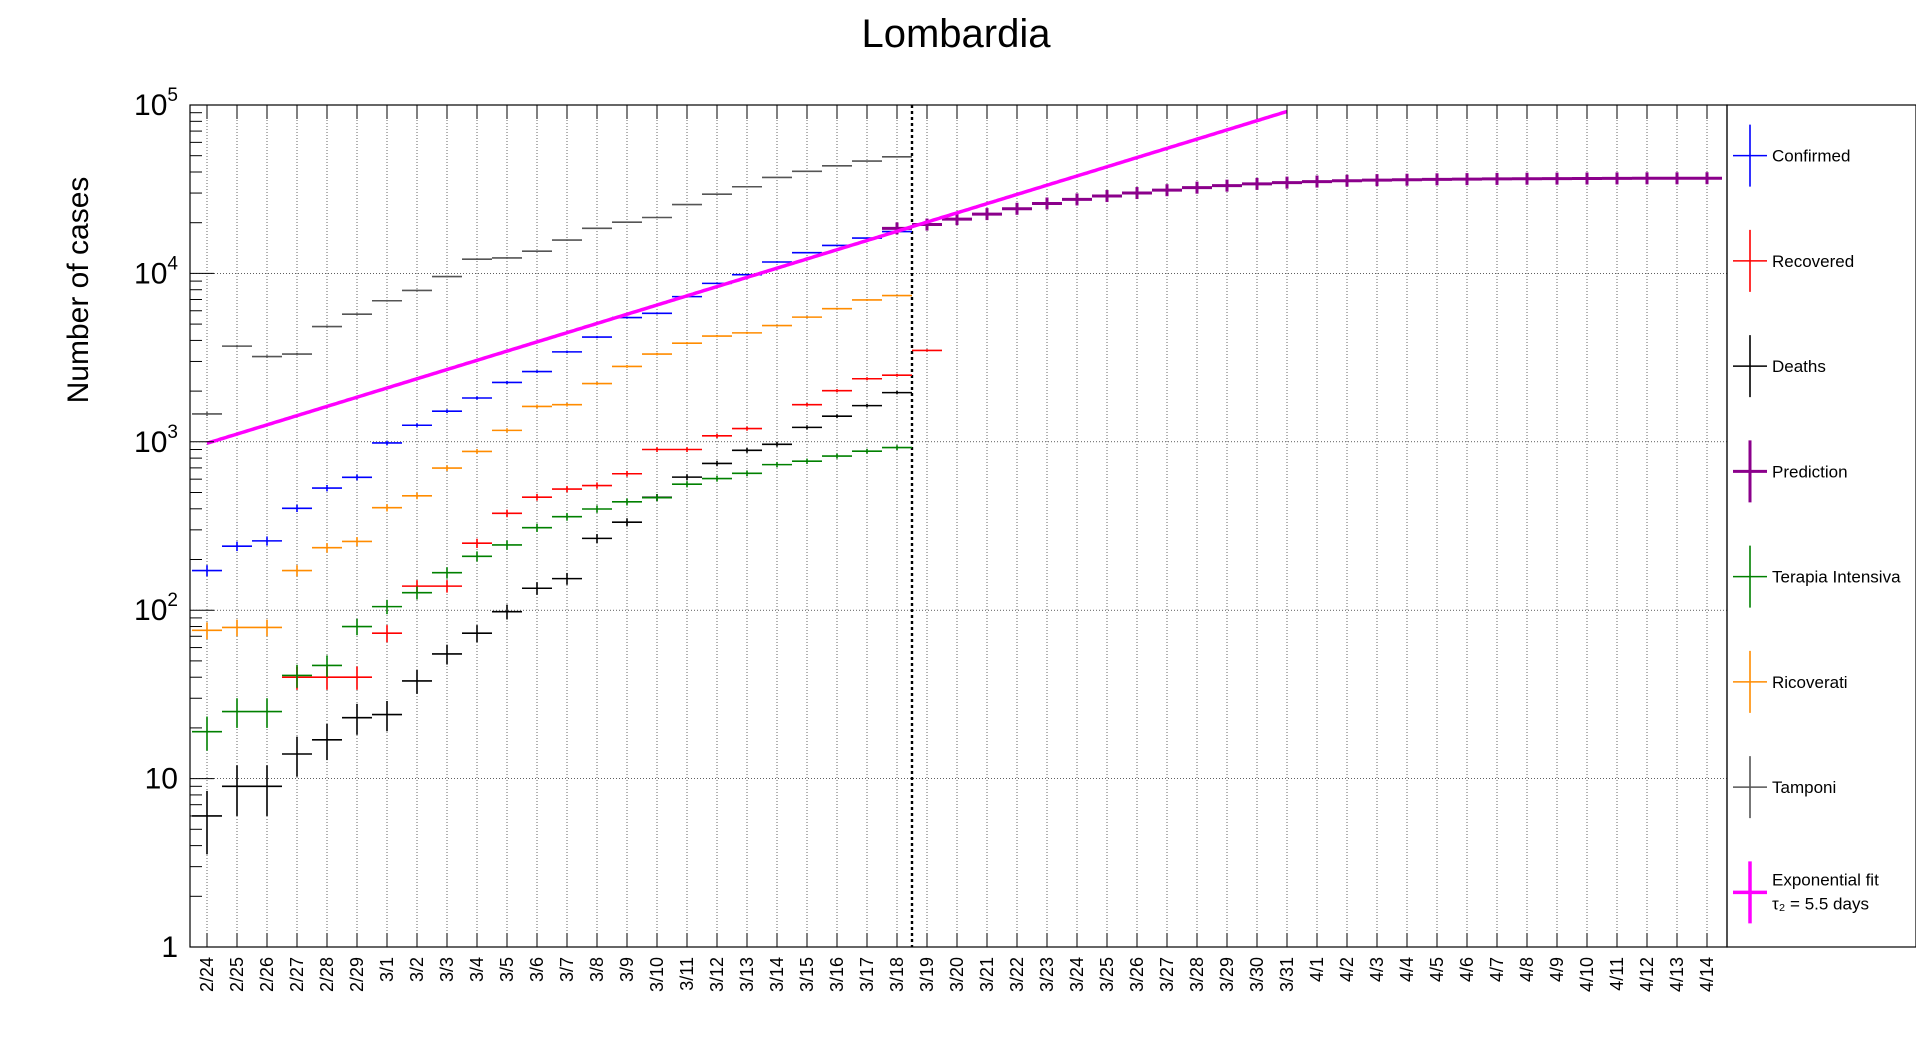 The image size is (1916, 1052). What do you see at coordinates (552, 285) in the screenshot?
I see `series-tamponi` at bounding box center [552, 285].